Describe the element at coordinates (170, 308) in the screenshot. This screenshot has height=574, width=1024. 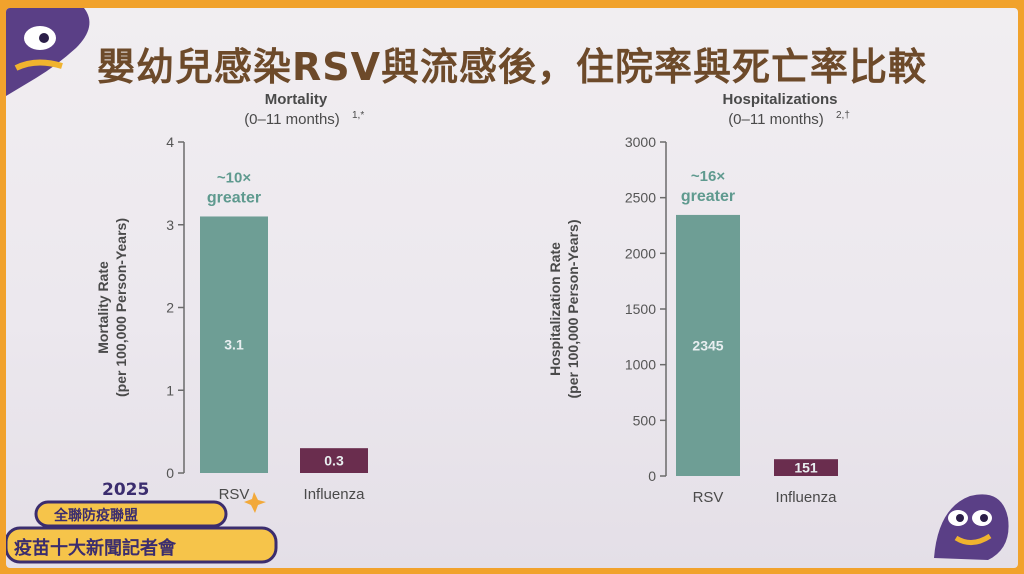
I see `y-tick-label: 2` at that location.